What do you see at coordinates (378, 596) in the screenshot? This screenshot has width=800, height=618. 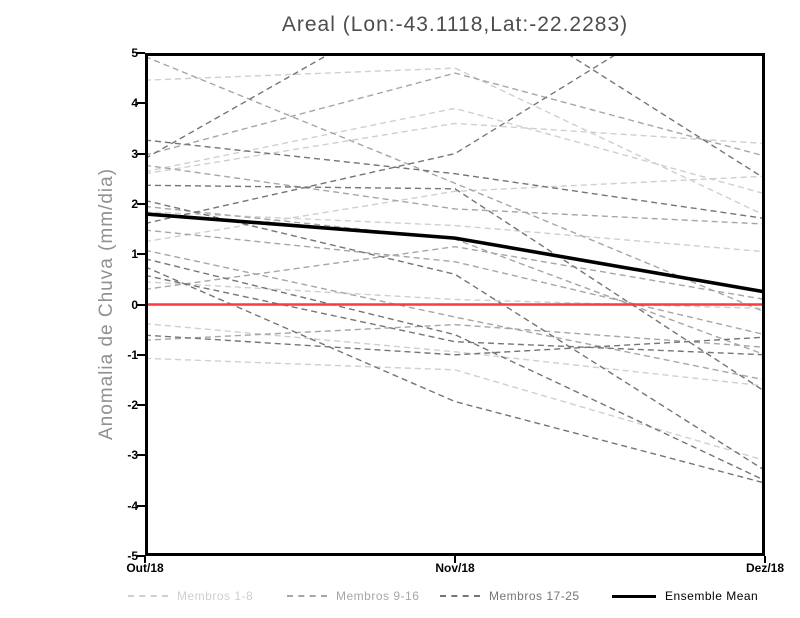 I see `legend-label: Membros 9-16` at bounding box center [378, 596].